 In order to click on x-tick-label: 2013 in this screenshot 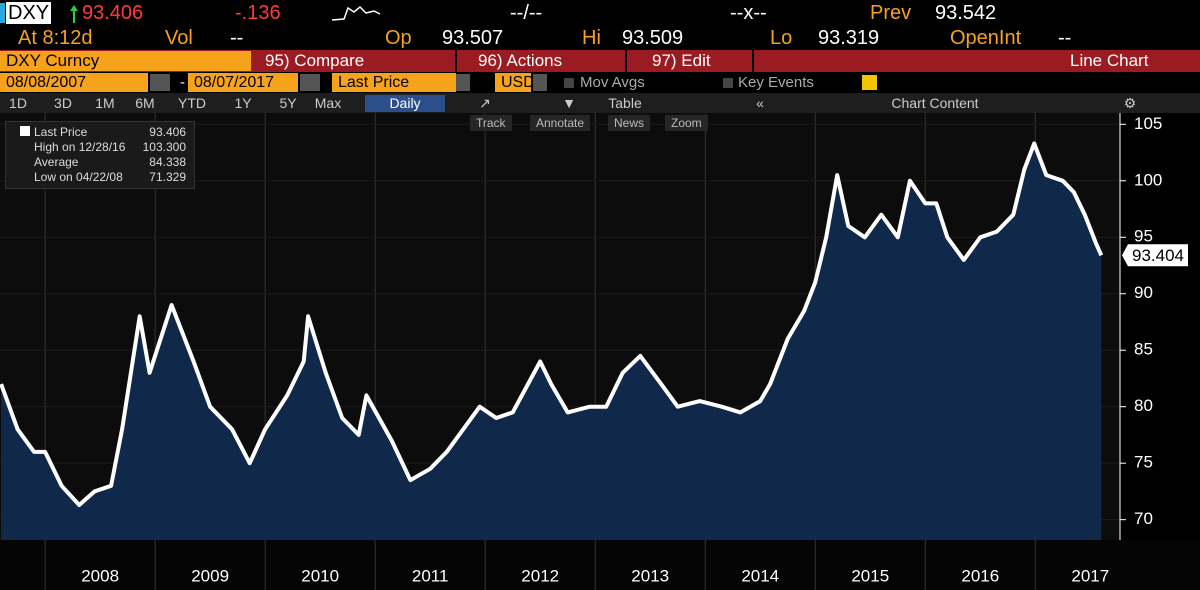, I will do `click(650, 575)`.